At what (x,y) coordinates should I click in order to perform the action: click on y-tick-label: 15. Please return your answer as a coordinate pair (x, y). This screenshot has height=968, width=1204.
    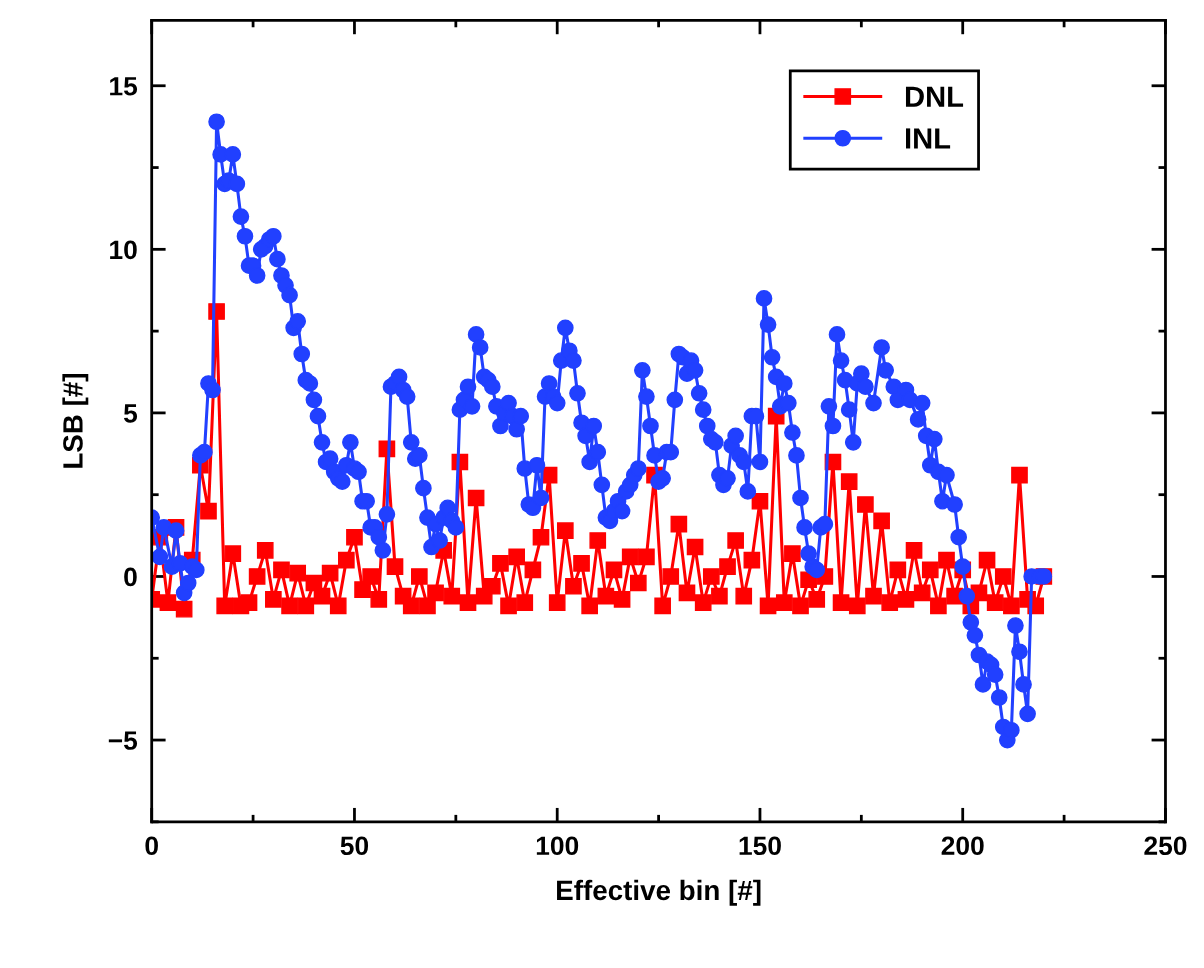
    Looking at the image, I should click on (124, 86).